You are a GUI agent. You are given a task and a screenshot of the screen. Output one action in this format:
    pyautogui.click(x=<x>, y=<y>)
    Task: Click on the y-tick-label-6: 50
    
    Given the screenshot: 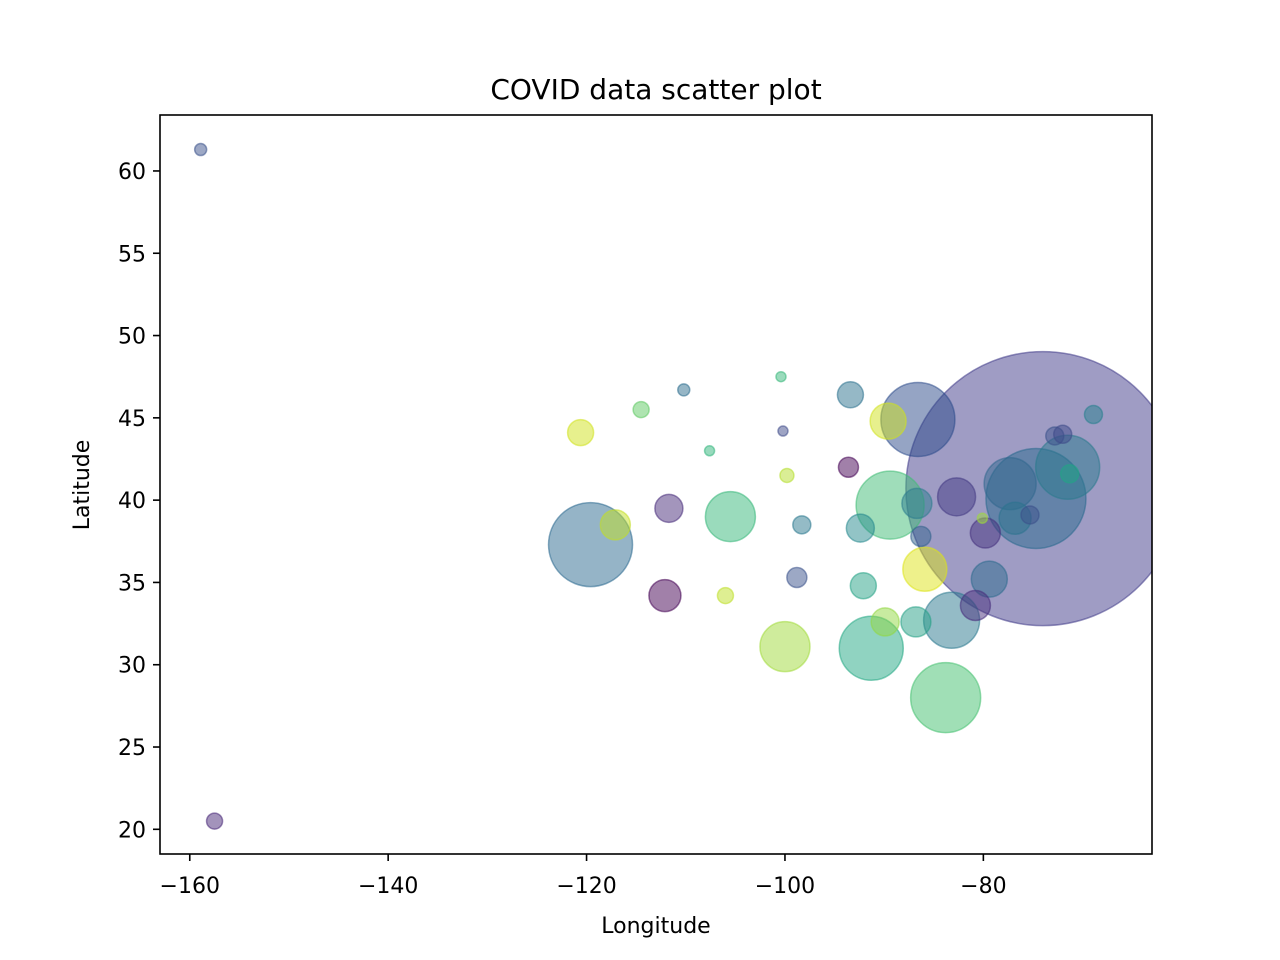 What is the action you would take?
    pyautogui.click(x=132, y=337)
    